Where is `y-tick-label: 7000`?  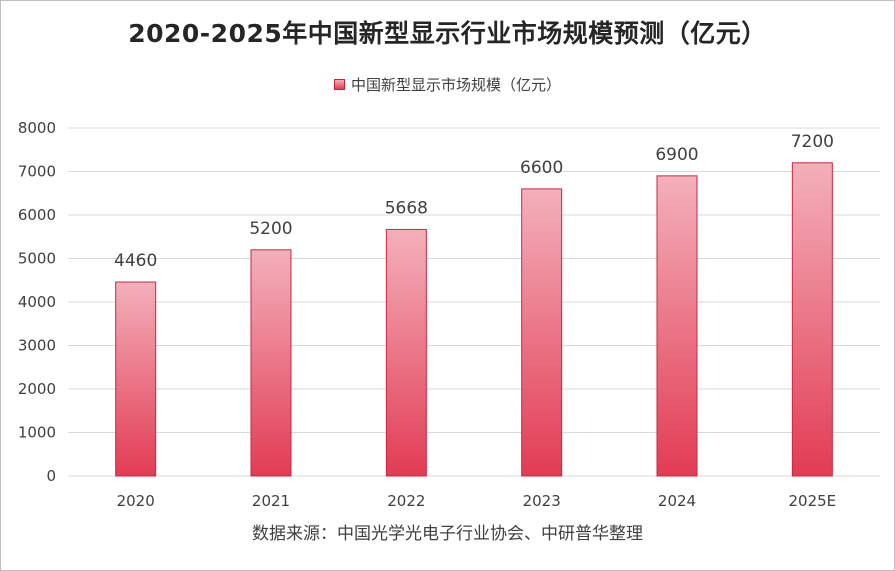 y-tick-label: 7000 is located at coordinates (37, 172).